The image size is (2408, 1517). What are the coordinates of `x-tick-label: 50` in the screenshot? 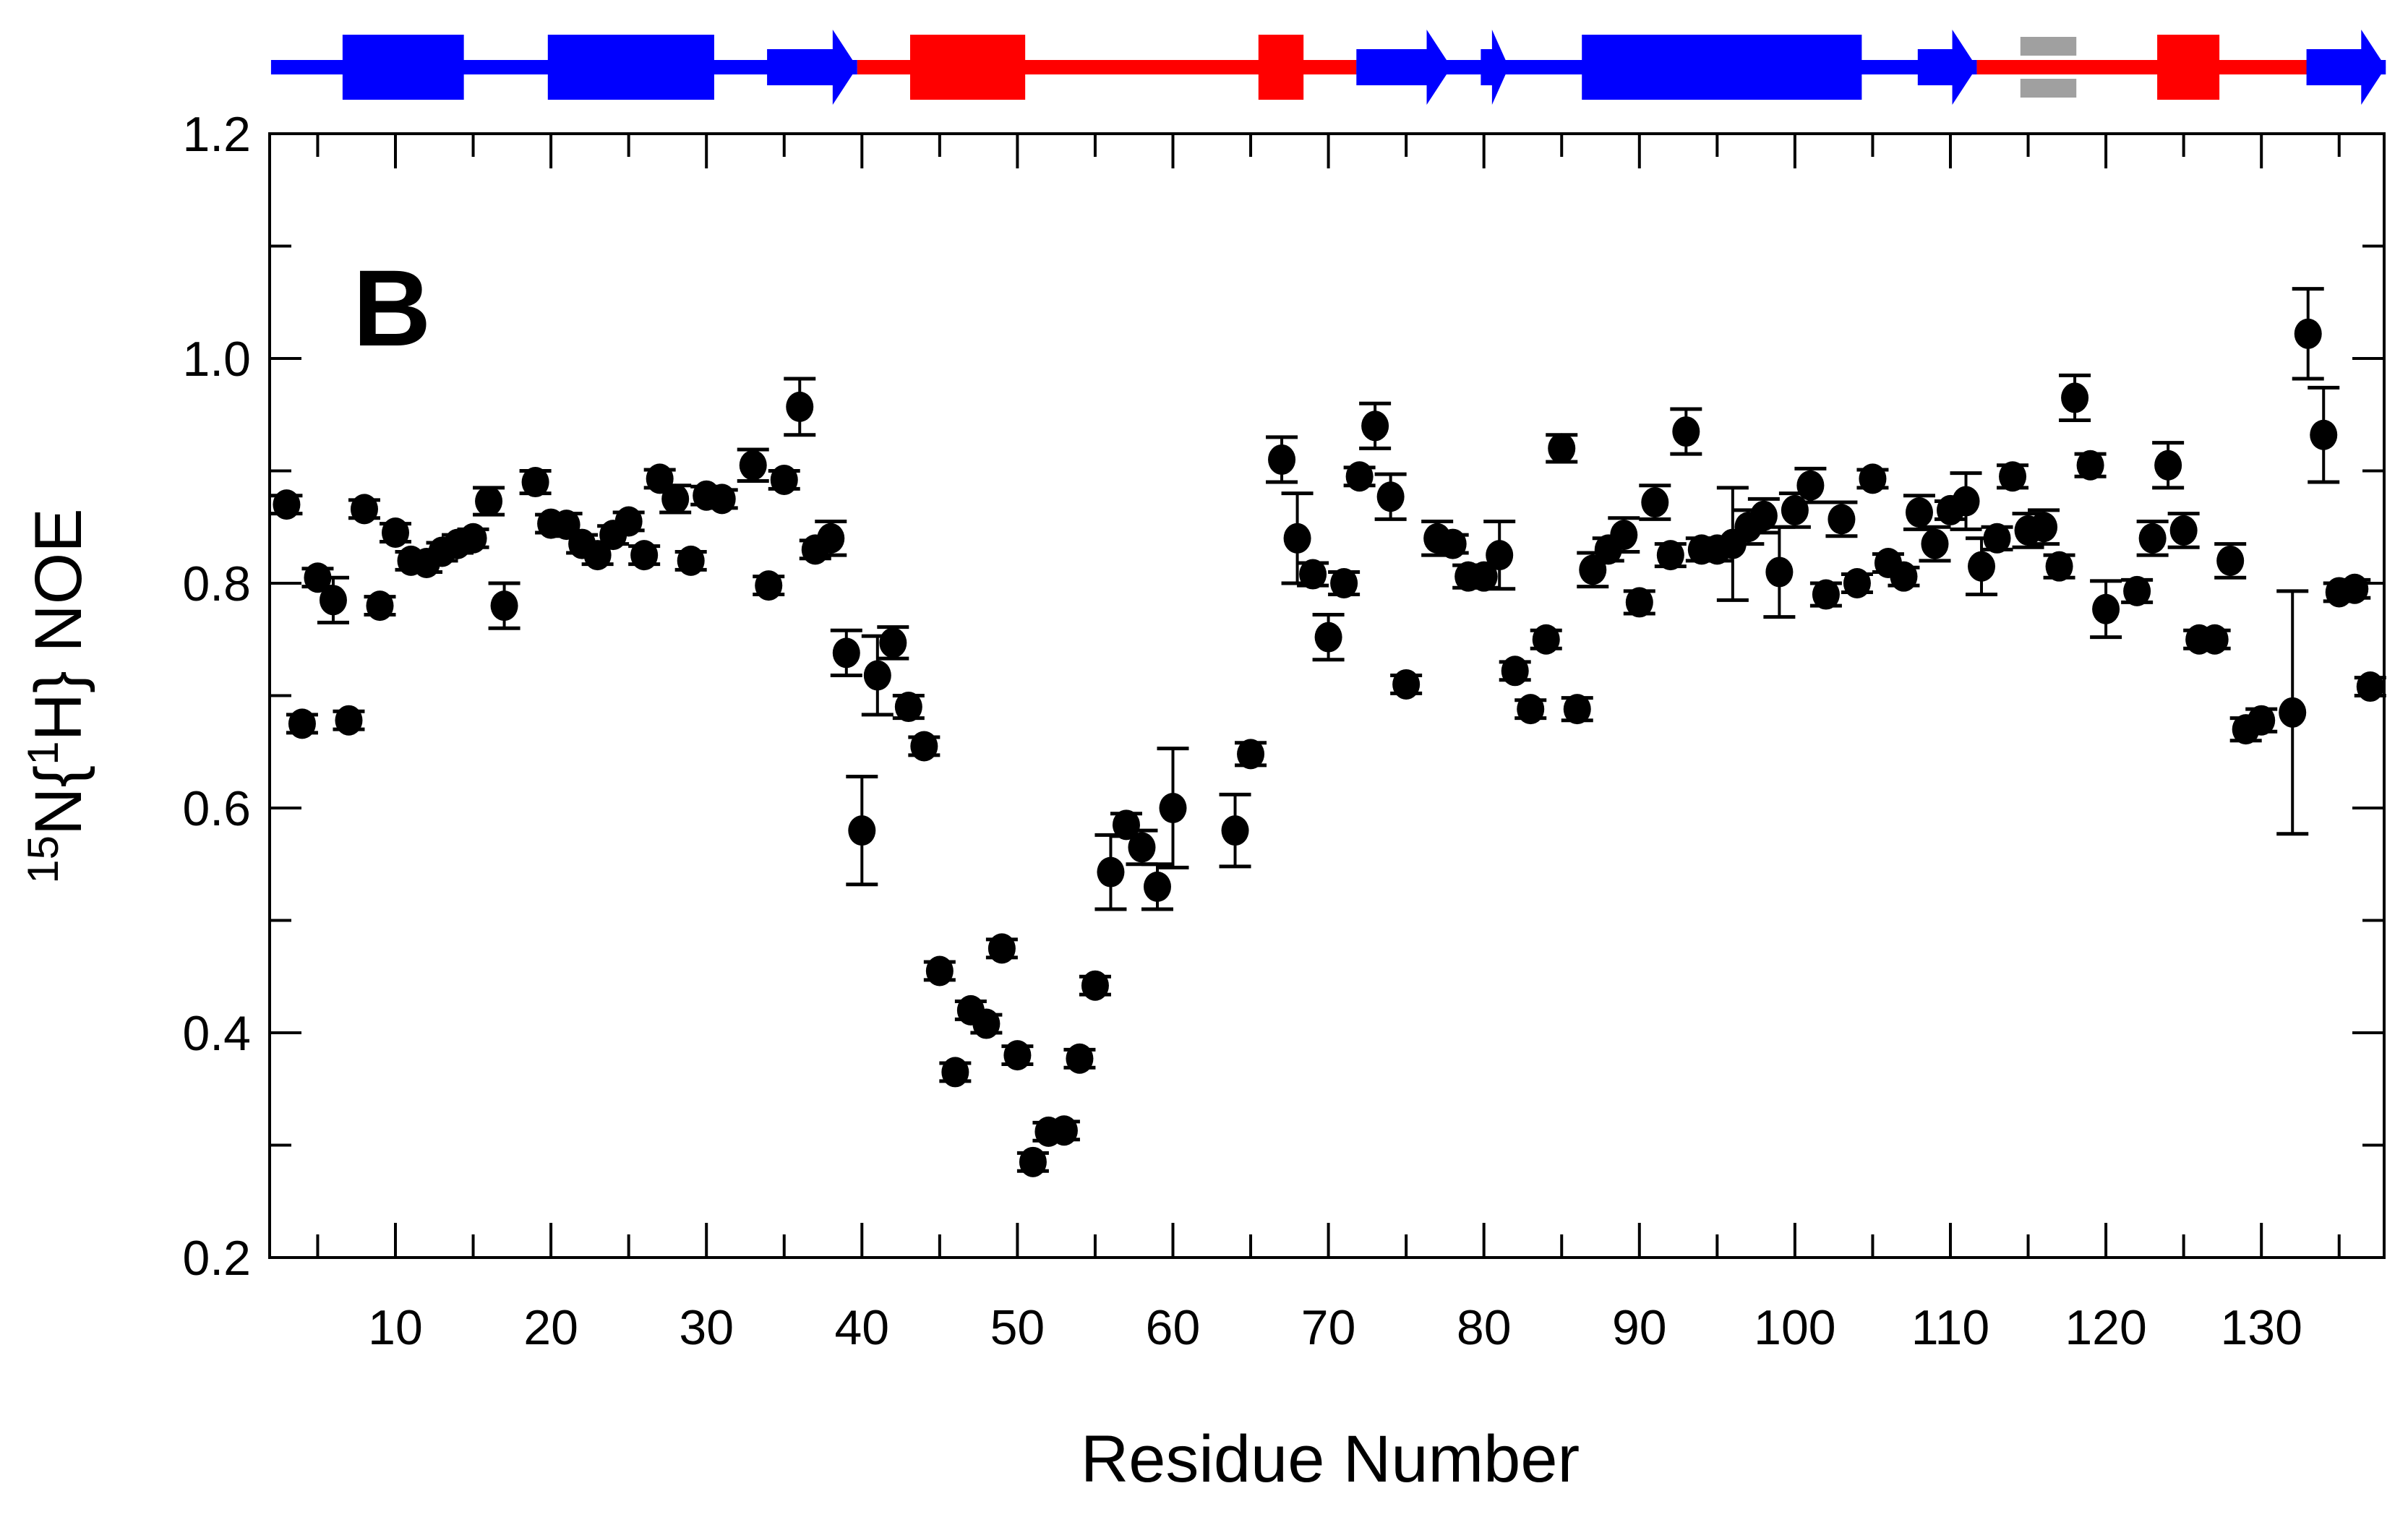 It's located at (1017, 1327).